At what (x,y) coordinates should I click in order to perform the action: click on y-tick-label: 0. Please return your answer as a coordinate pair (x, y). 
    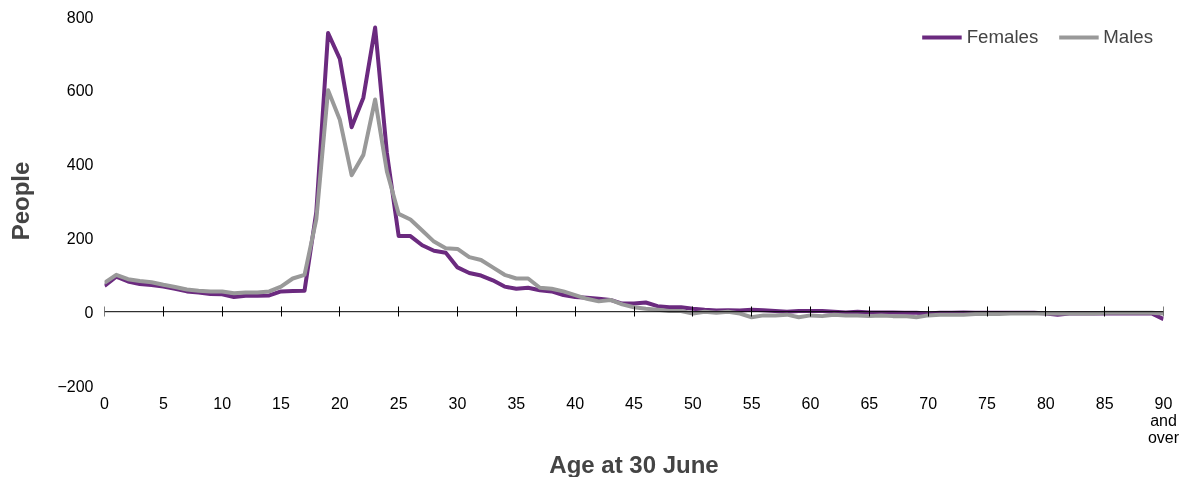
    Looking at the image, I should click on (89, 312).